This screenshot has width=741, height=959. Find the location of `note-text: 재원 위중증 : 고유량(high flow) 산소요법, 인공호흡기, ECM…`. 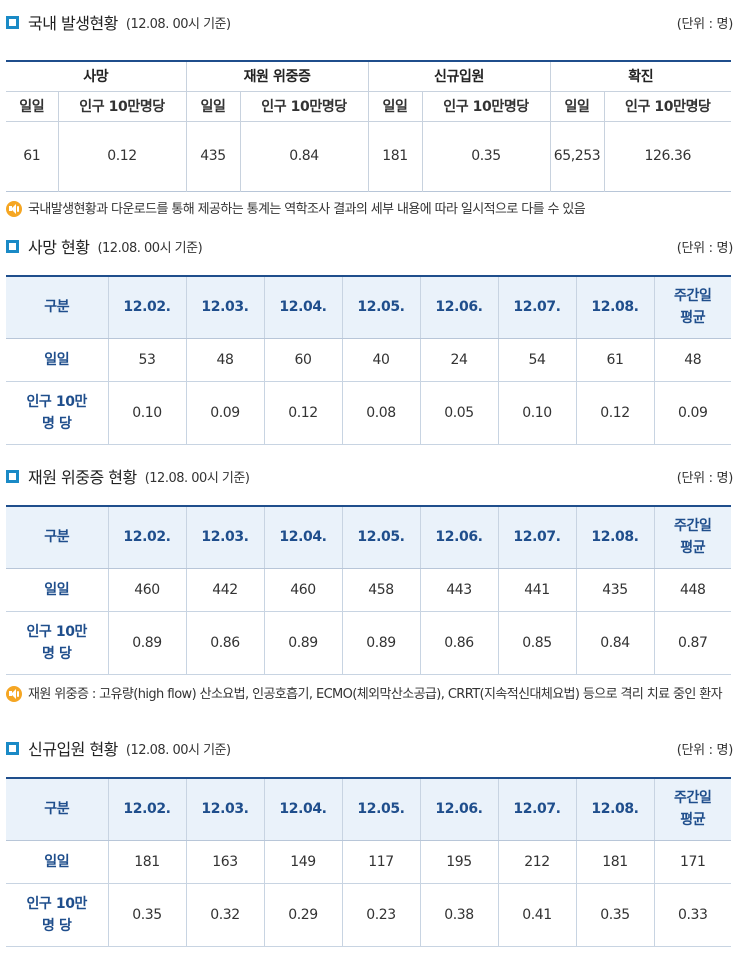

note-text: 재원 위중증 : 고유량(high flow) 산소요법, 인공호흡기, ECM… is located at coordinates (375, 694).